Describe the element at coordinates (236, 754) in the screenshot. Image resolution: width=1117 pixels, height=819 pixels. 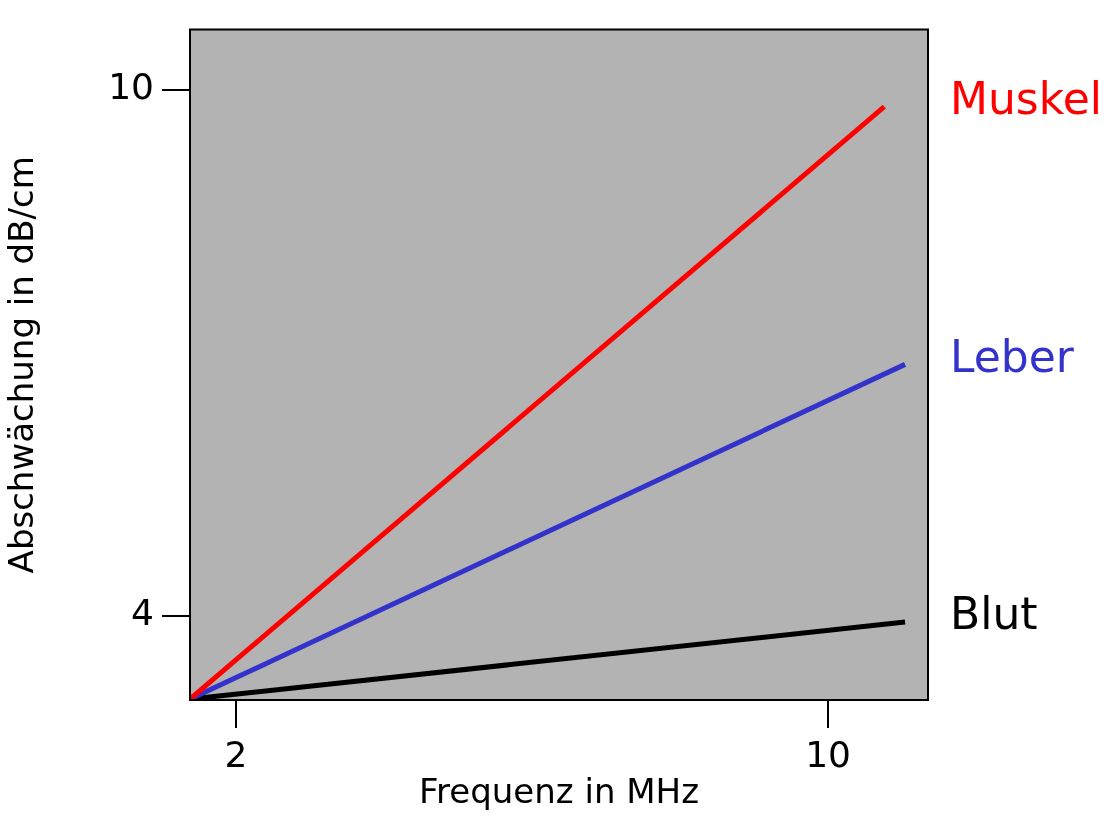
I see `x-tick-label: 2` at that location.